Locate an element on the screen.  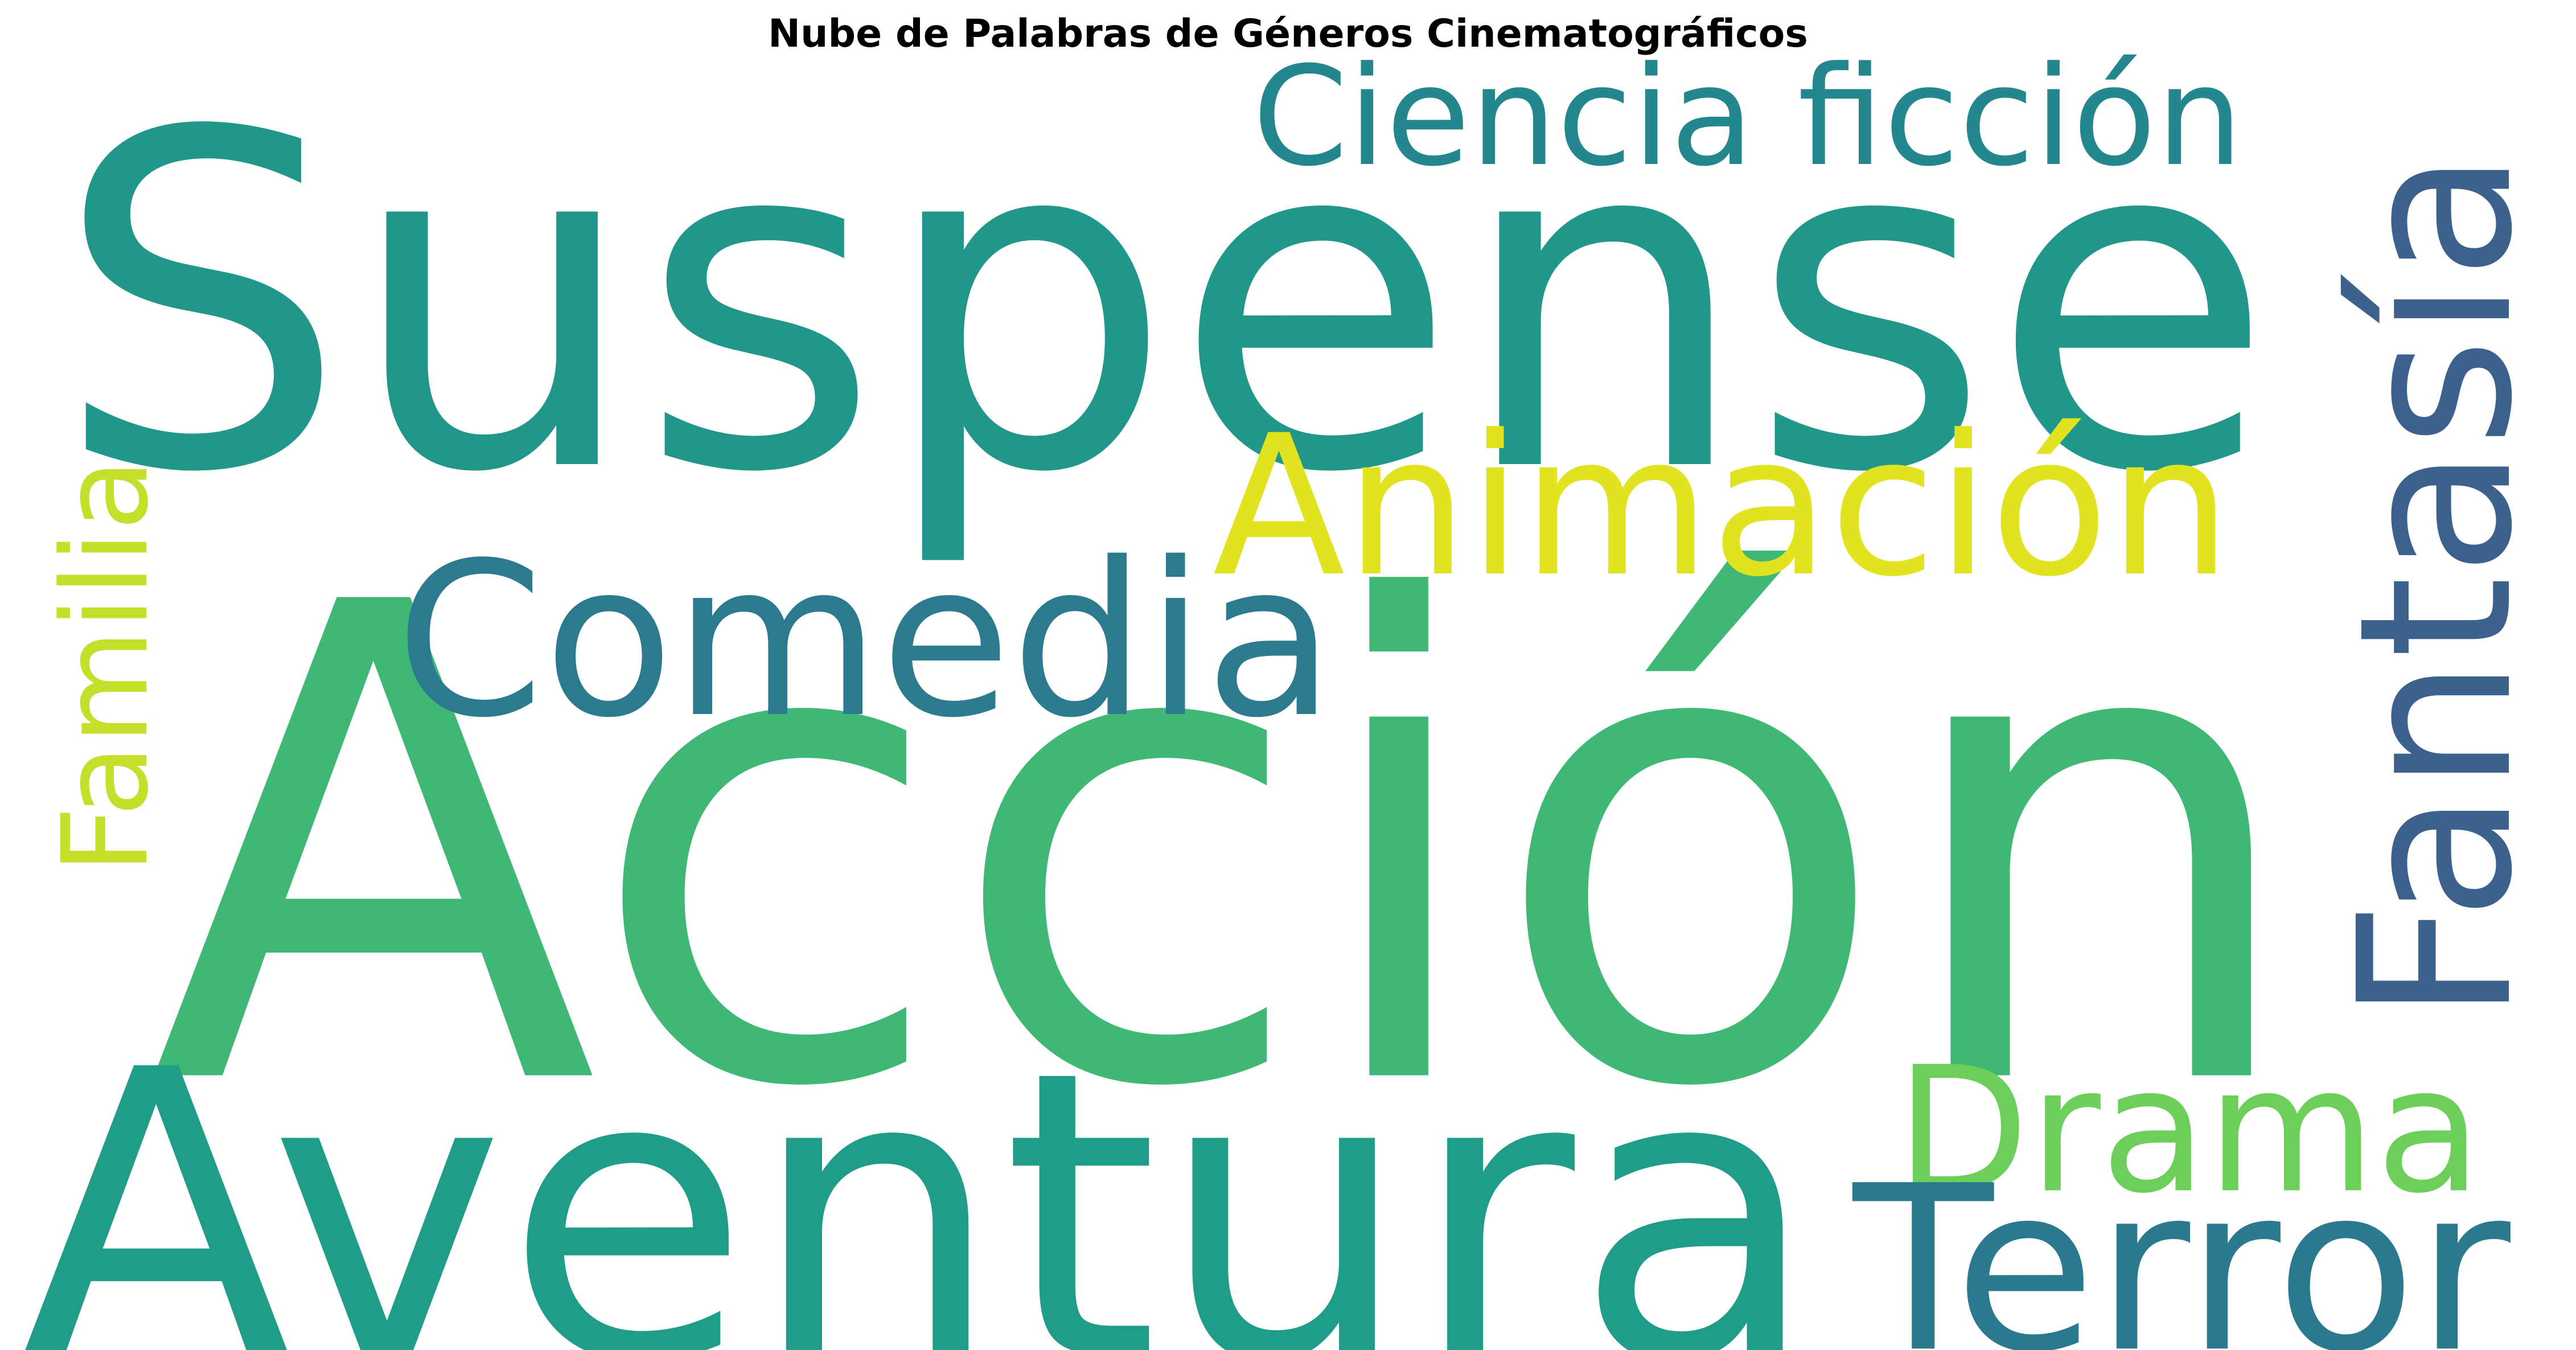
word-animacion: Animación is located at coordinates (1722, 506).